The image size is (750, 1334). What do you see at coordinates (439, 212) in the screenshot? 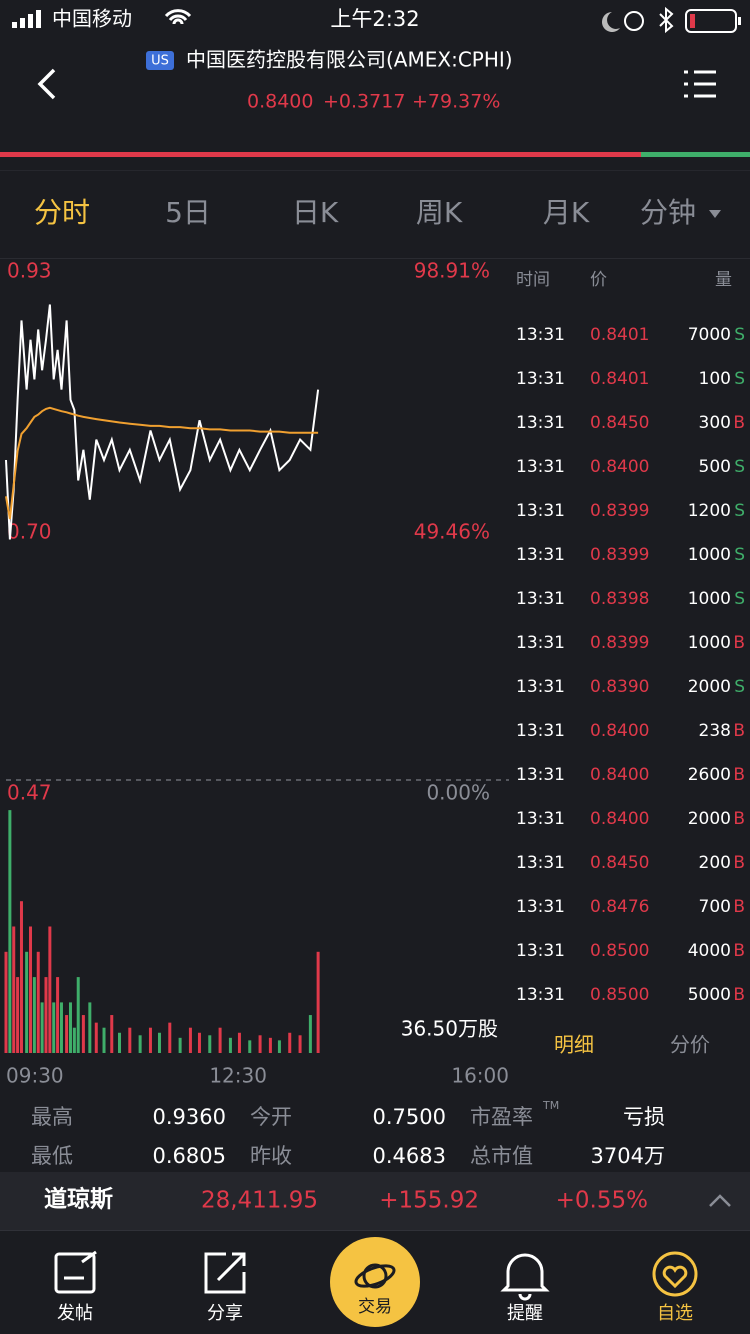
I see `chart-tab: 周K` at bounding box center [439, 212].